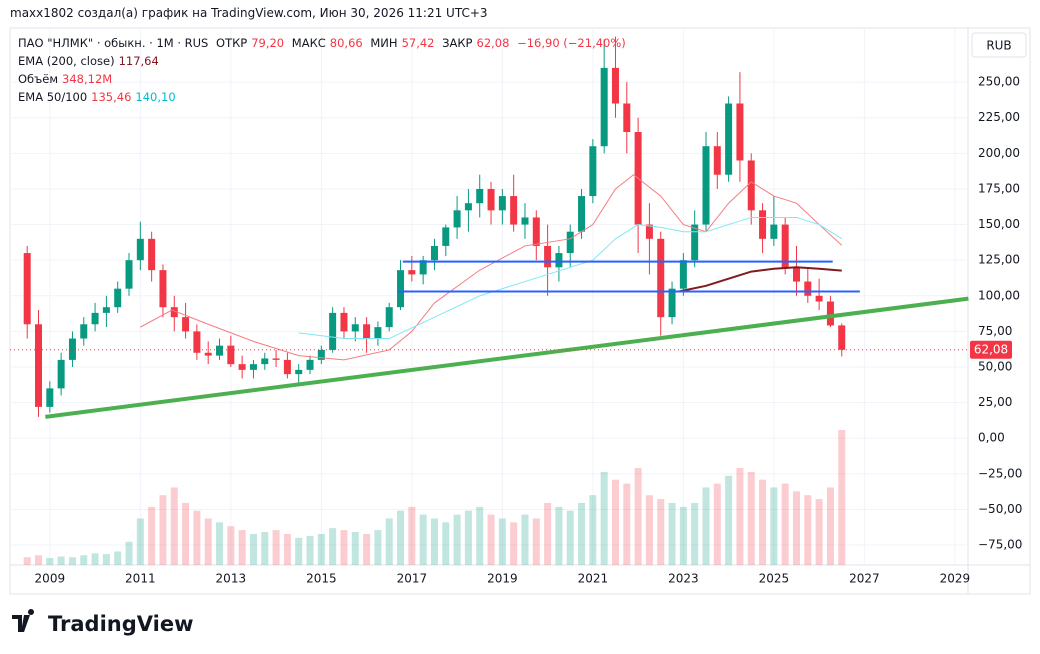 This screenshot has width=1040, height=654. I want to click on y-tick-label: 125,00, so click(999, 260).